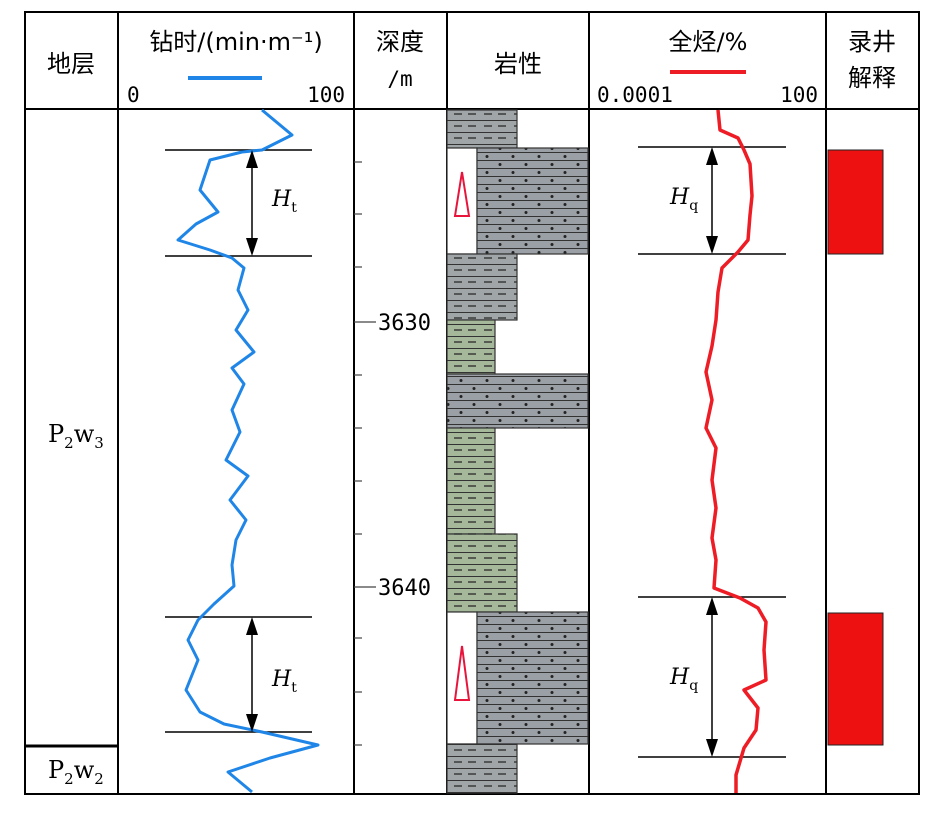 Image resolution: width=945 pixels, height=827 pixels. Describe the element at coordinates (683, 679) in the screenshot. I see `hq-label-lower: Hq` at that location.